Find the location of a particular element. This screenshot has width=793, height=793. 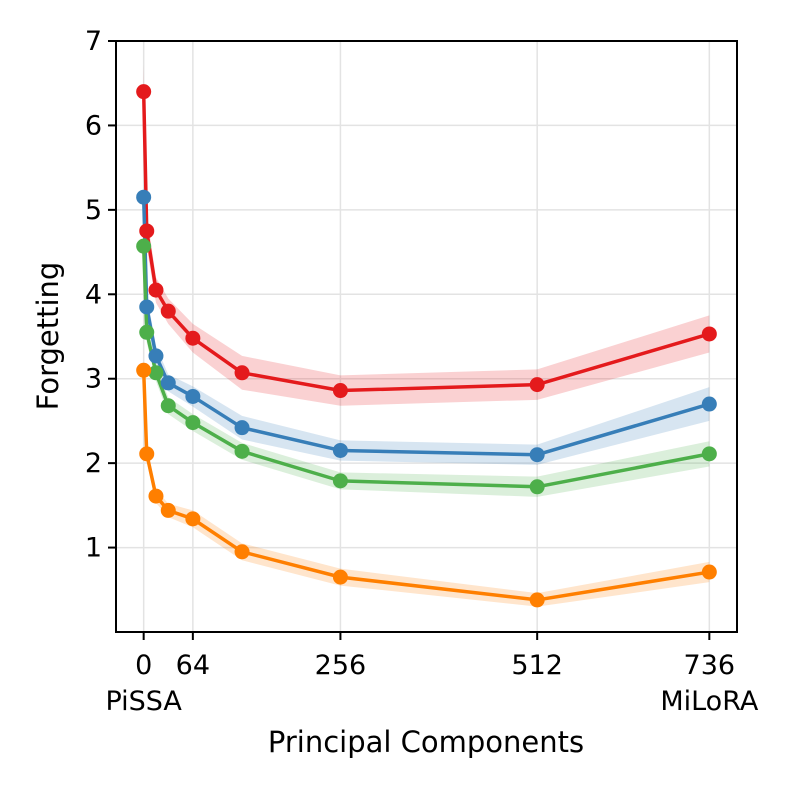

y-tick-label: 5 is located at coordinates (93, 210).